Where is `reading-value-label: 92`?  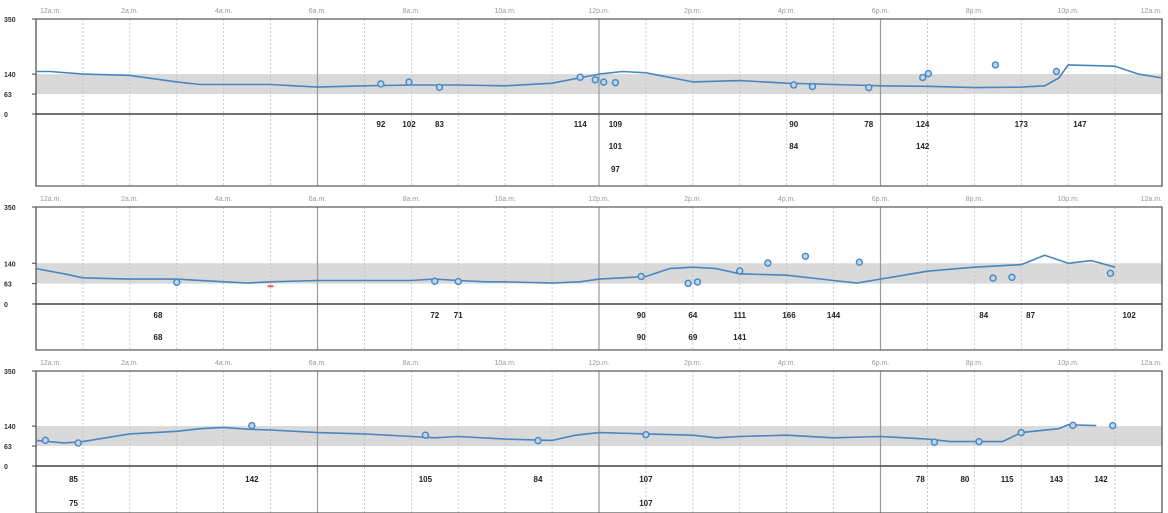 reading-value-label: 92 is located at coordinates (380, 124).